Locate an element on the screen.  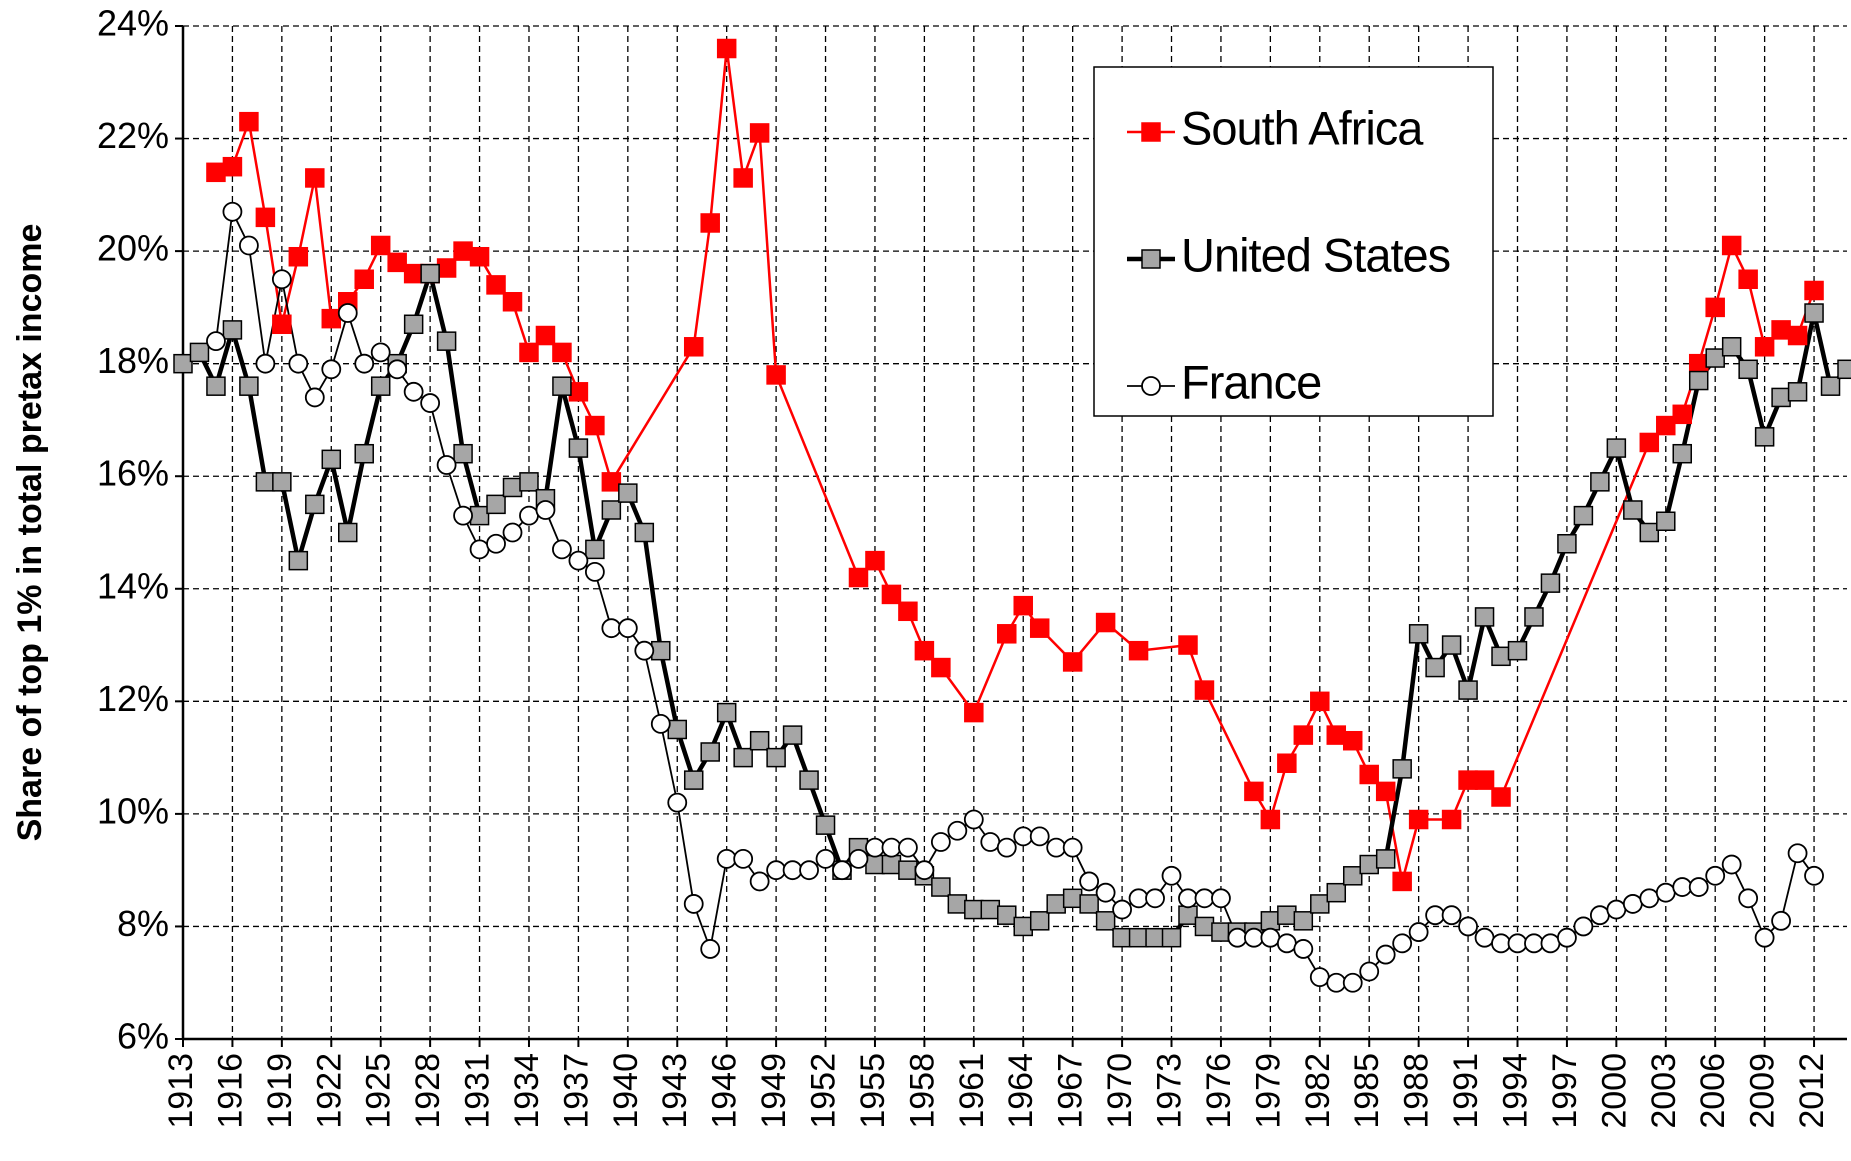
legend-label: South Africa is located at coordinates (1302, 127).